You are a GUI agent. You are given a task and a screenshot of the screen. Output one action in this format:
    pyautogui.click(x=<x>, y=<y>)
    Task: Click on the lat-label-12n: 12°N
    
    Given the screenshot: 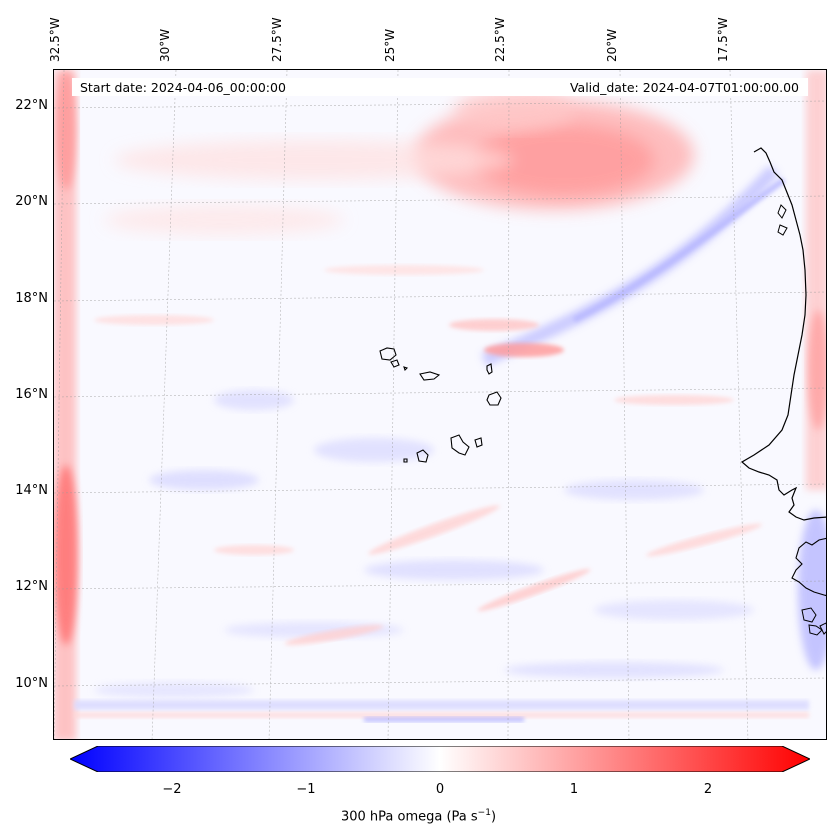 What is the action you would take?
    pyautogui.click(x=31, y=586)
    